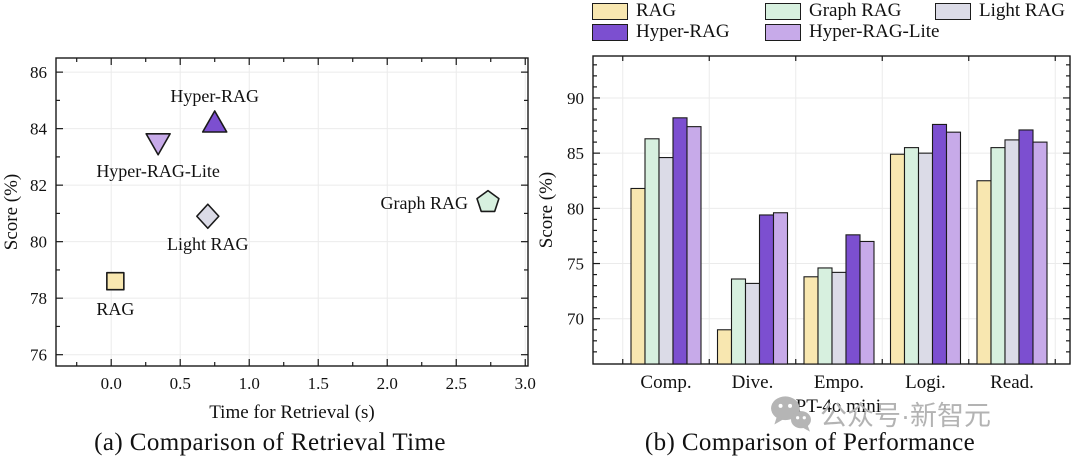 The height and width of the screenshot is (462, 1080). Describe the element at coordinates (953, 248) in the screenshot. I see `bar-hyper-rag-lite-logi-` at that location.